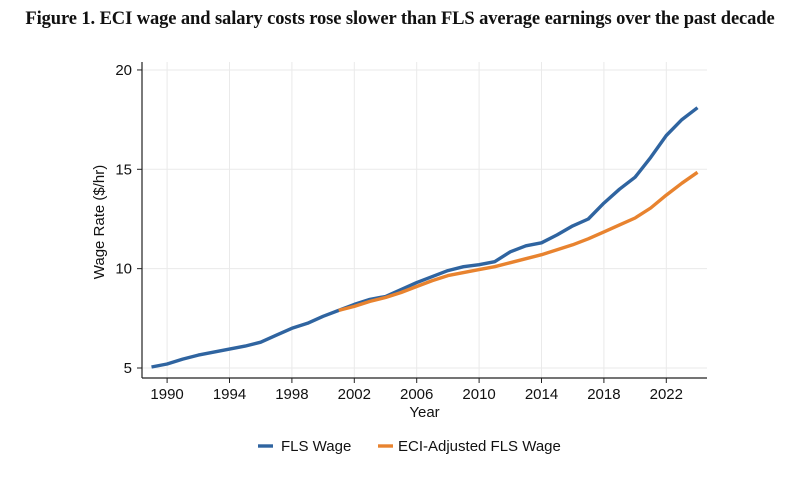 The height and width of the screenshot is (478, 800). Describe the element at coordinates (166, 394) in the screenshot. I see `x-tick-label: 1990` at that location.